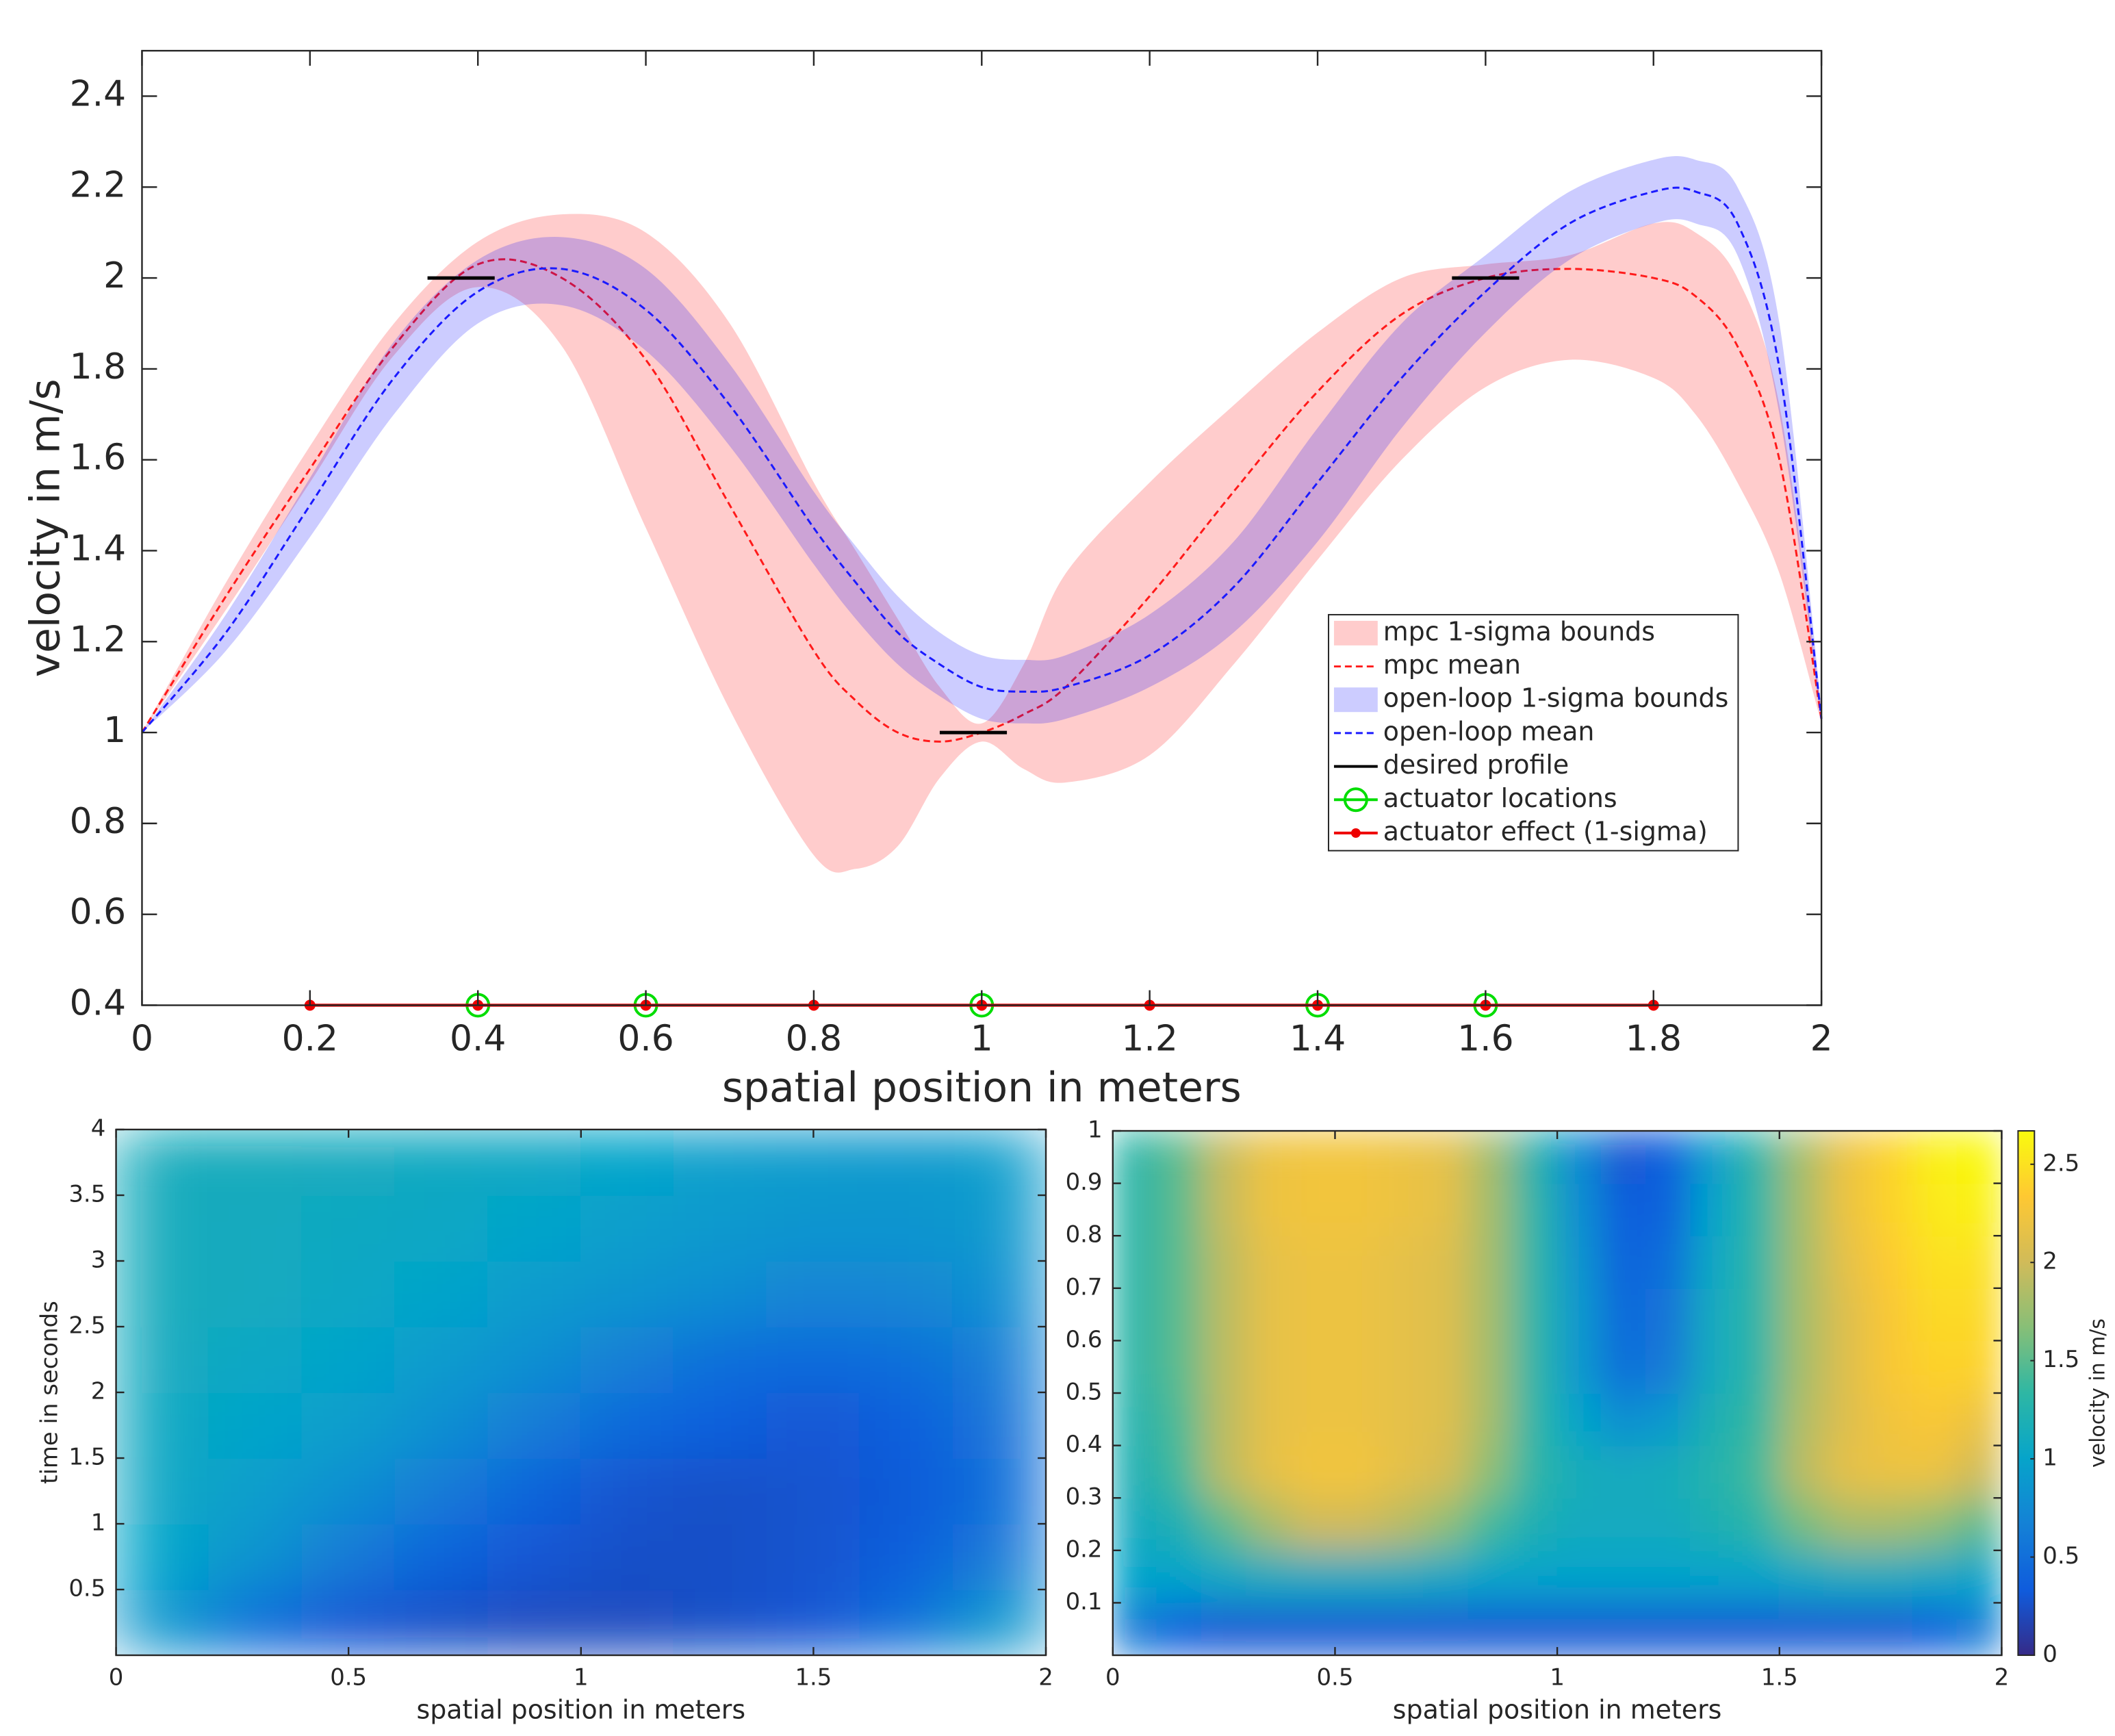 This screenshot has height=1736, width=2115. I want to click on legend-box, so click(1533, 732).